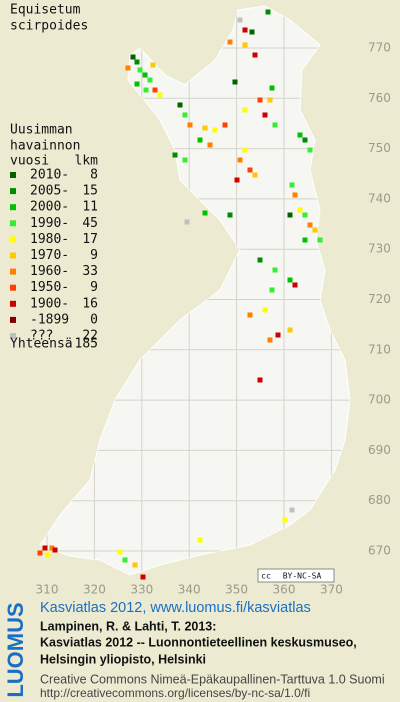 This screenshot has width=400, height=702. Describe the element at coordinates (94, 590) in the screenshot. I see `x-label: 320` at that location.